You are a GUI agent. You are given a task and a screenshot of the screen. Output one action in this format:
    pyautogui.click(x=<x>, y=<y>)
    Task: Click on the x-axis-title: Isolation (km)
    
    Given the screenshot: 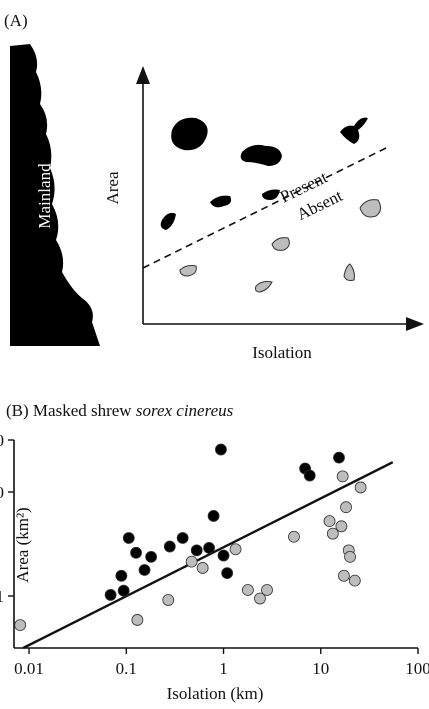 What is the action you would take?
    pyautogui.click(x=215, y=693)
    